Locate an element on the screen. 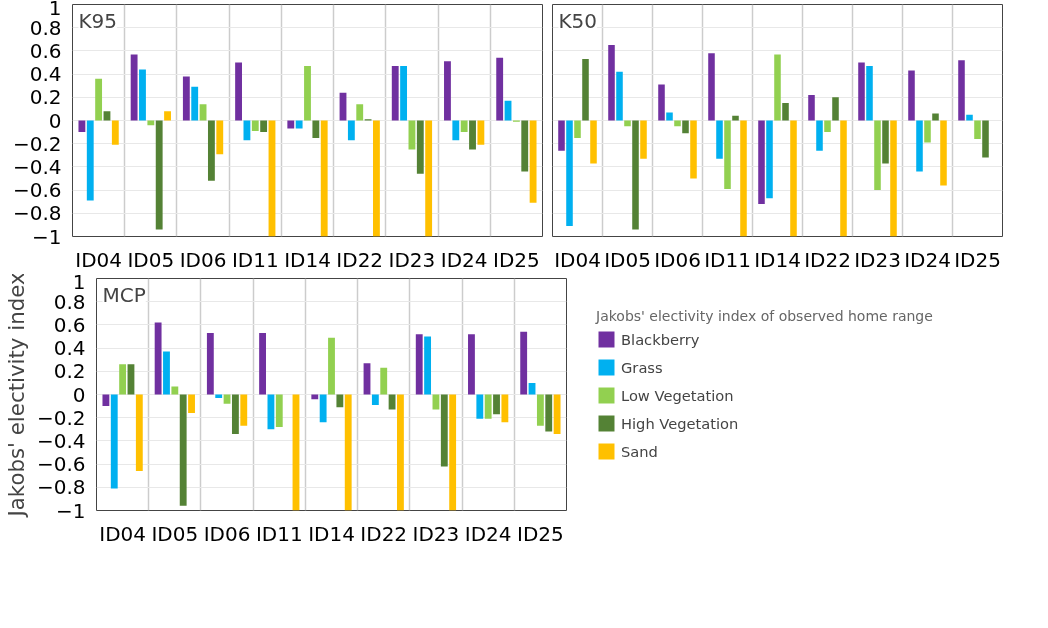 This screenshot has width=1048, height=628. legend-label: Sand is located at coordinates (639, 451).